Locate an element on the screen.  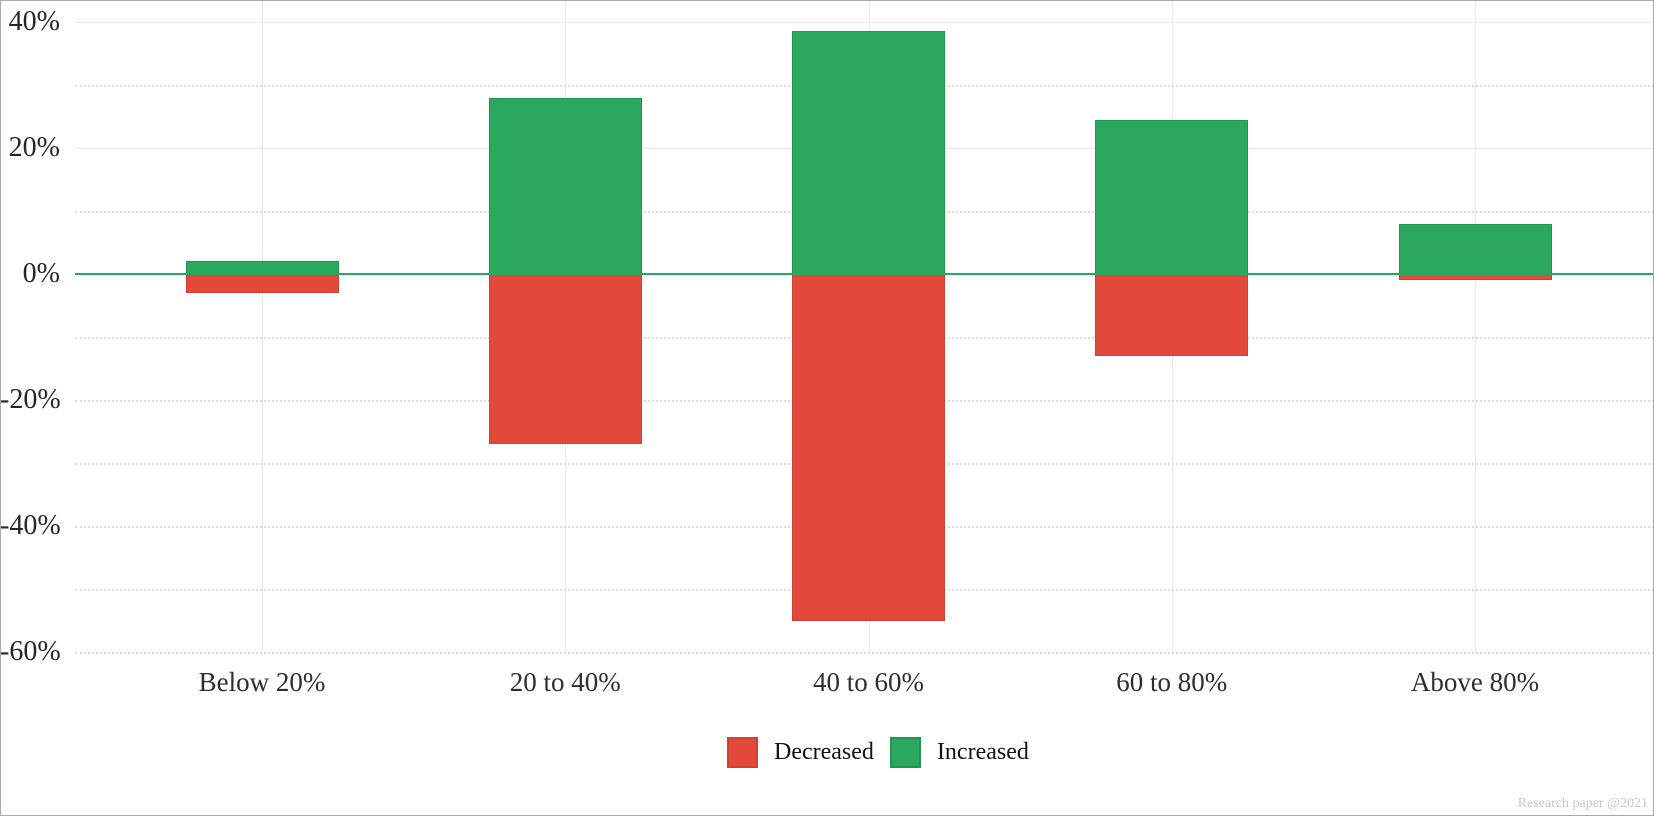
y-tick-label-40%: 40% is located at coordinates (34, 21).